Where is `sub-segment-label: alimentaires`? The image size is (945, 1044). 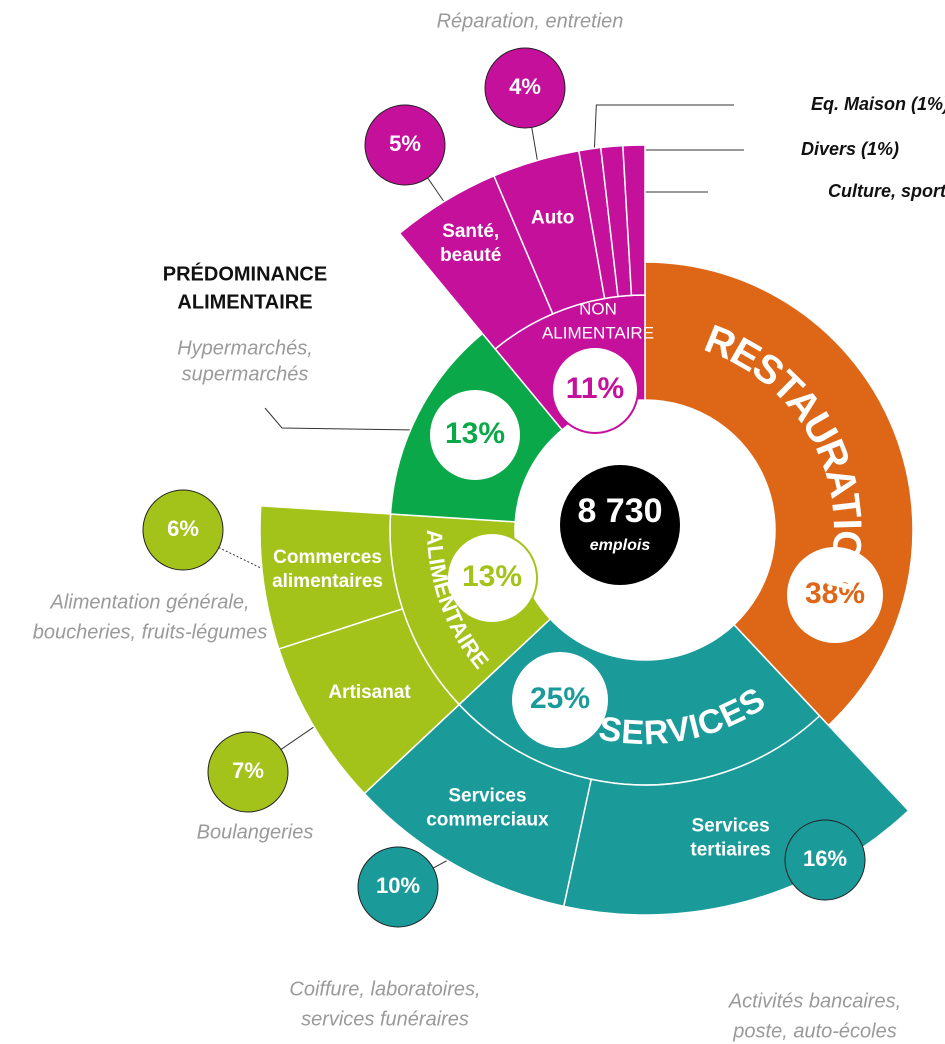 sub-segment-label: alimentaires is located at coordinates (327, 581).